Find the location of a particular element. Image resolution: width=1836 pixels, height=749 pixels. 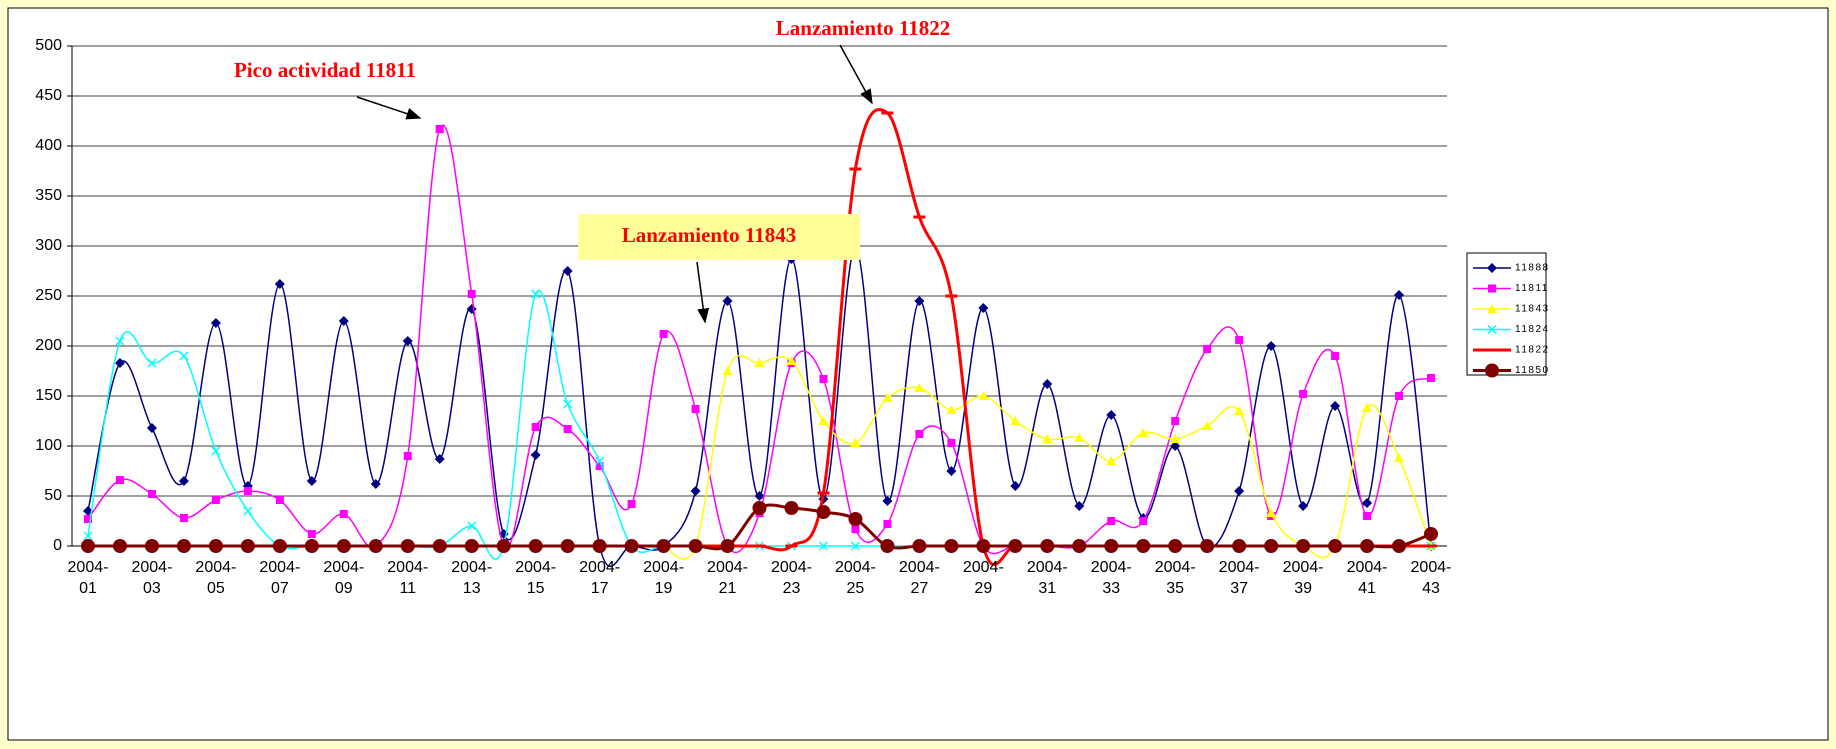

annotation-box is located at coordinates (719, 237).